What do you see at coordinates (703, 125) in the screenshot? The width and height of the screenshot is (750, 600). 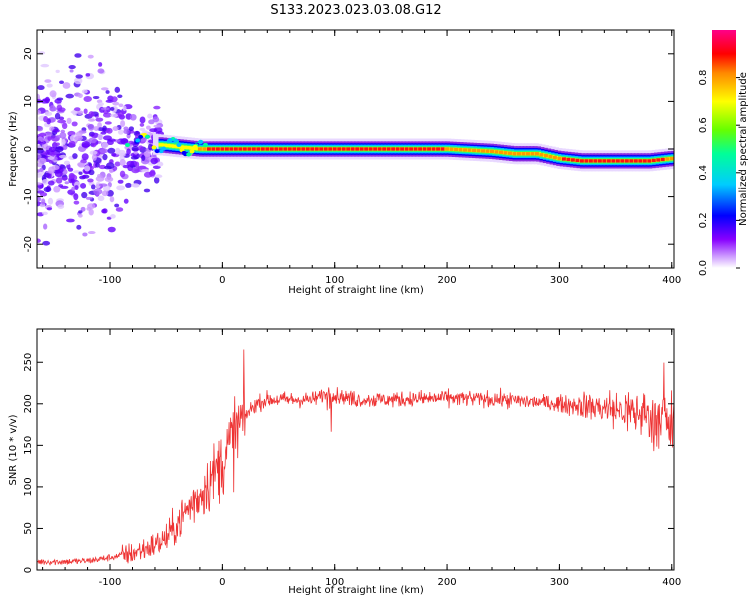 I see `colorbar-tick-label: 0.6` at bounding box center [703, 125].